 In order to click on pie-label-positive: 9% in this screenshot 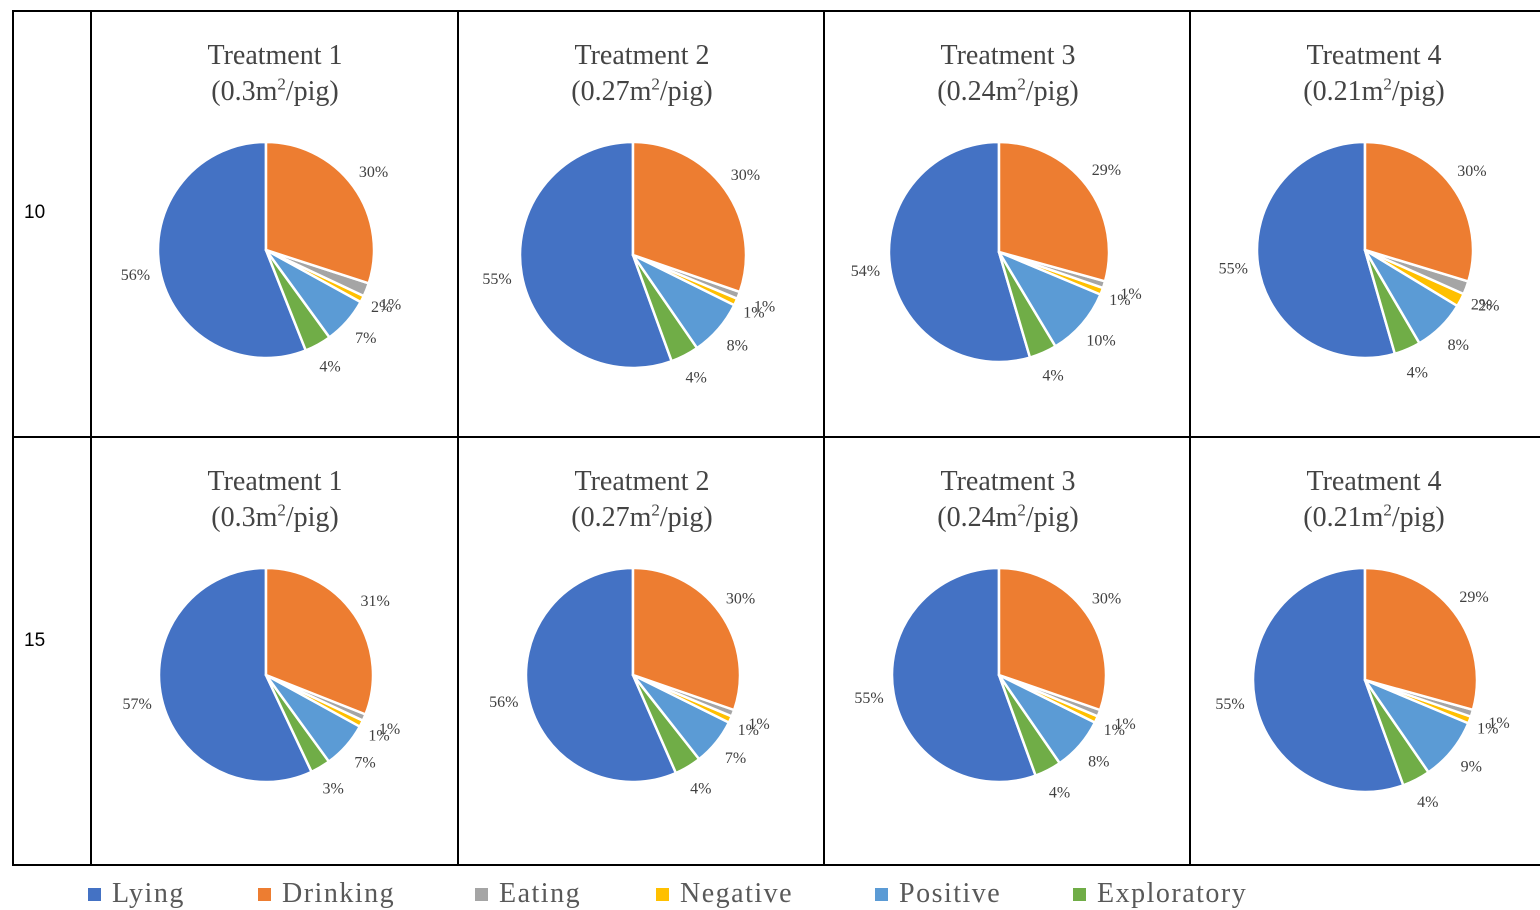, I will do `click(1471, 766)`.